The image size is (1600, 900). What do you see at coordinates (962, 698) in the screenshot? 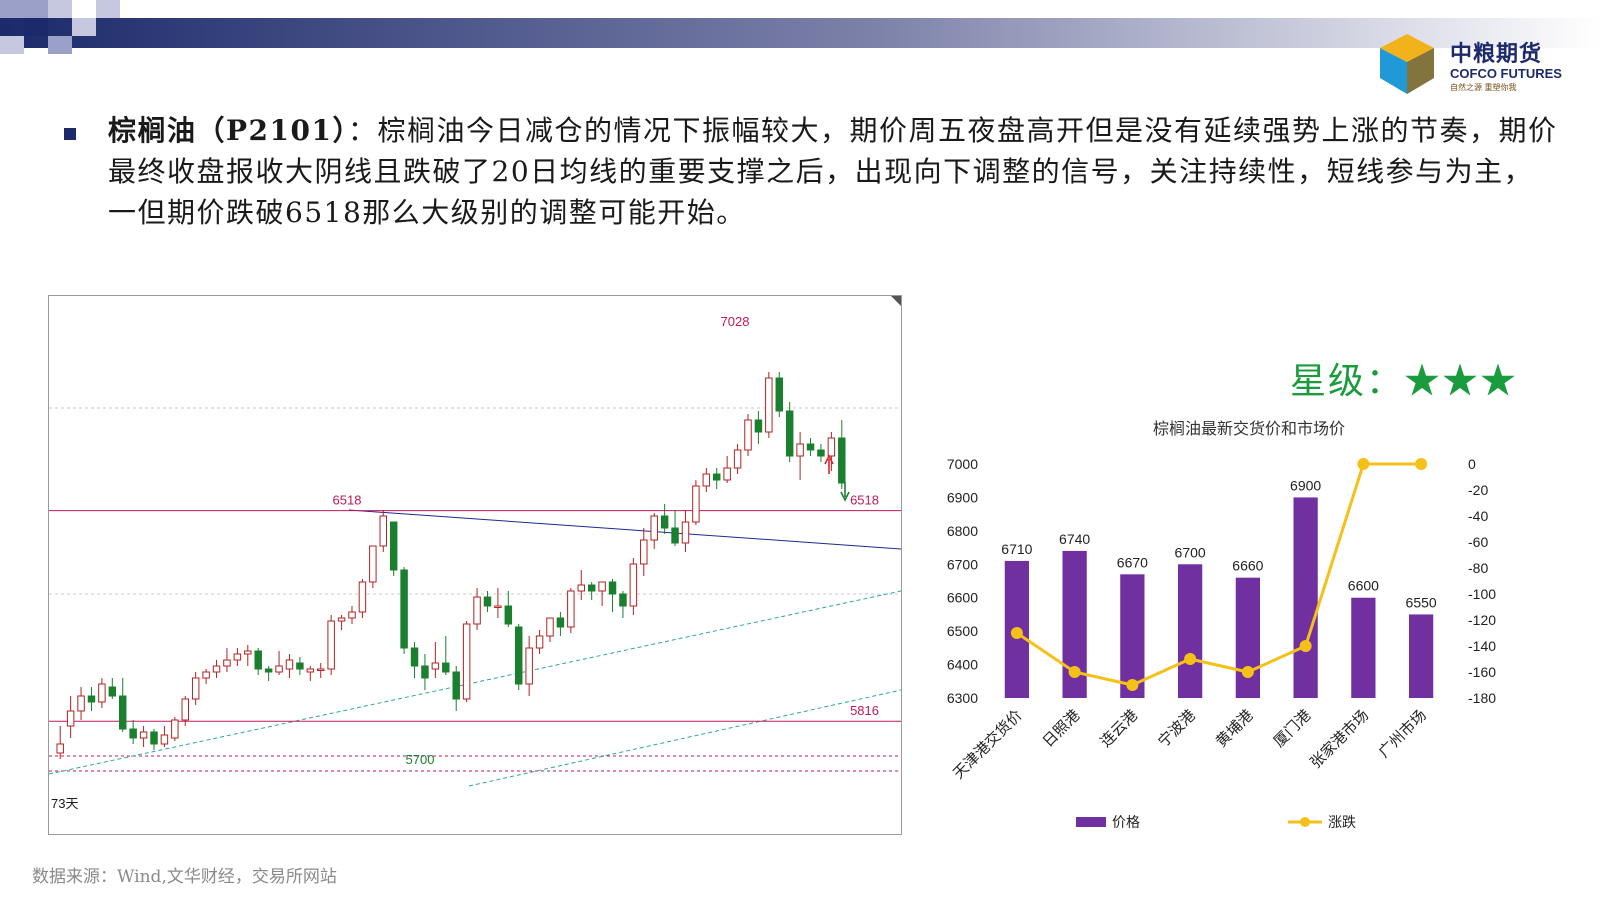
I see `y-left-tick-label: 6300` at bounding box center [962, 698].